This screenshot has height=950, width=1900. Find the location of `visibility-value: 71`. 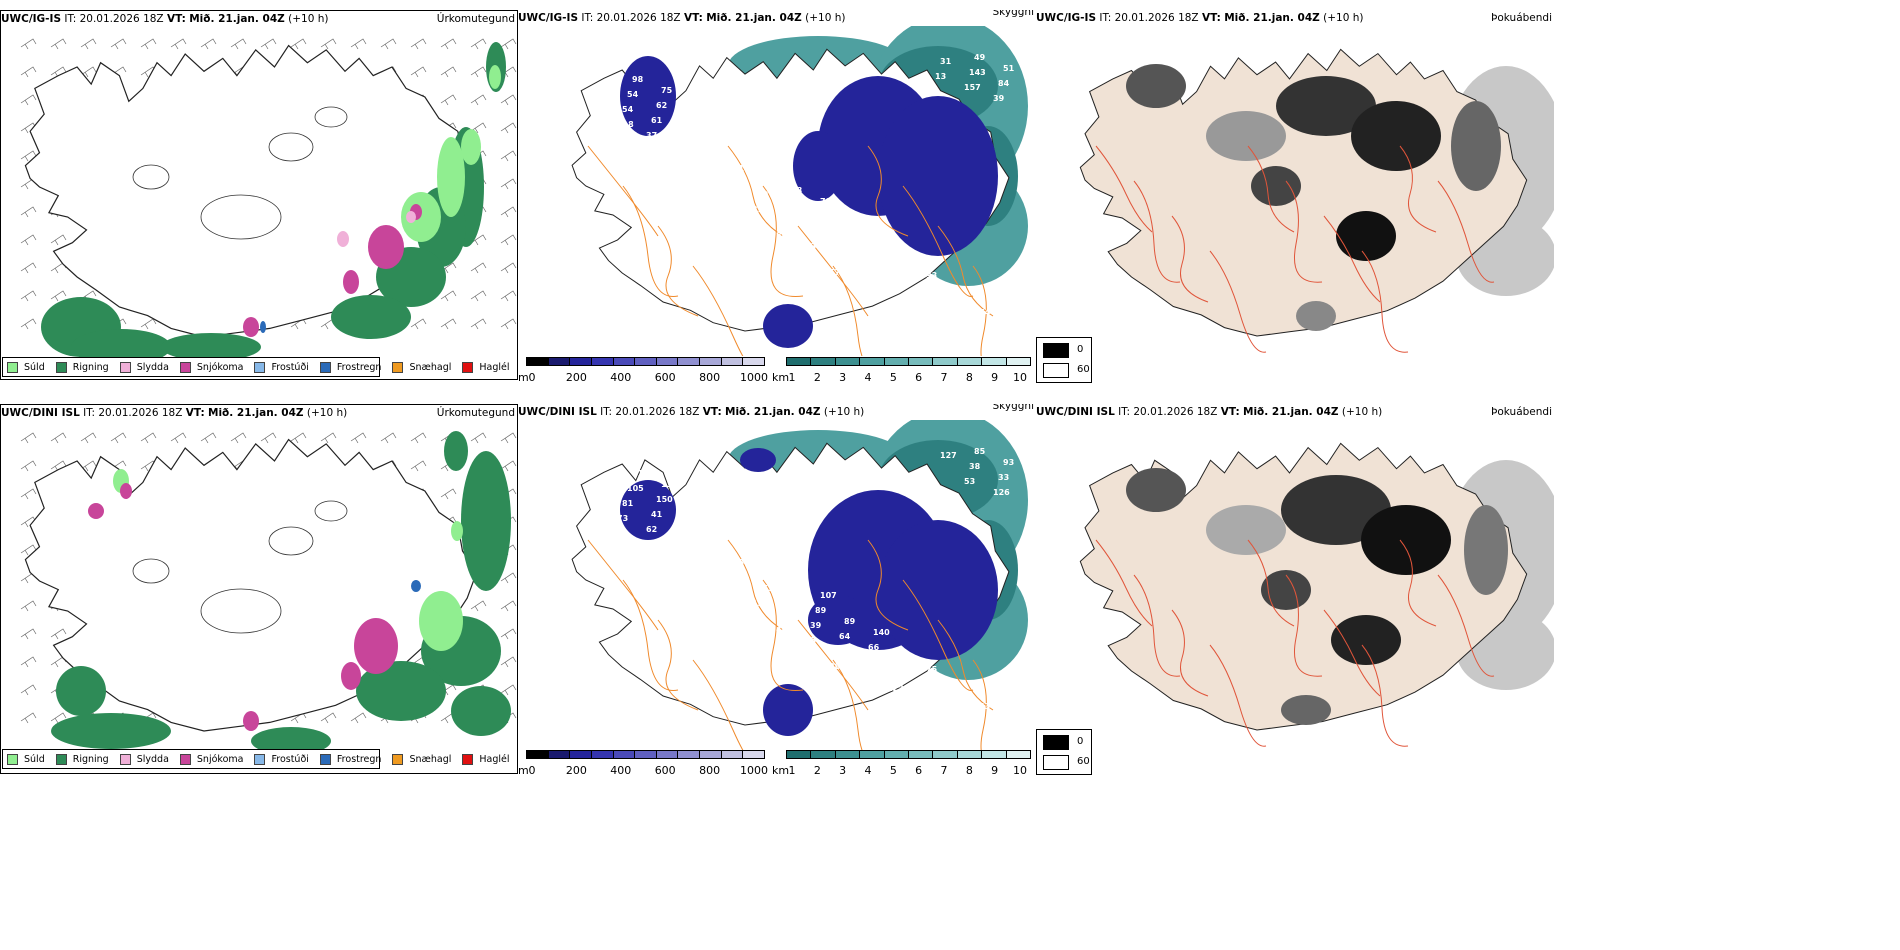

visibility-value: 71 is located at coordinates (729, 592).